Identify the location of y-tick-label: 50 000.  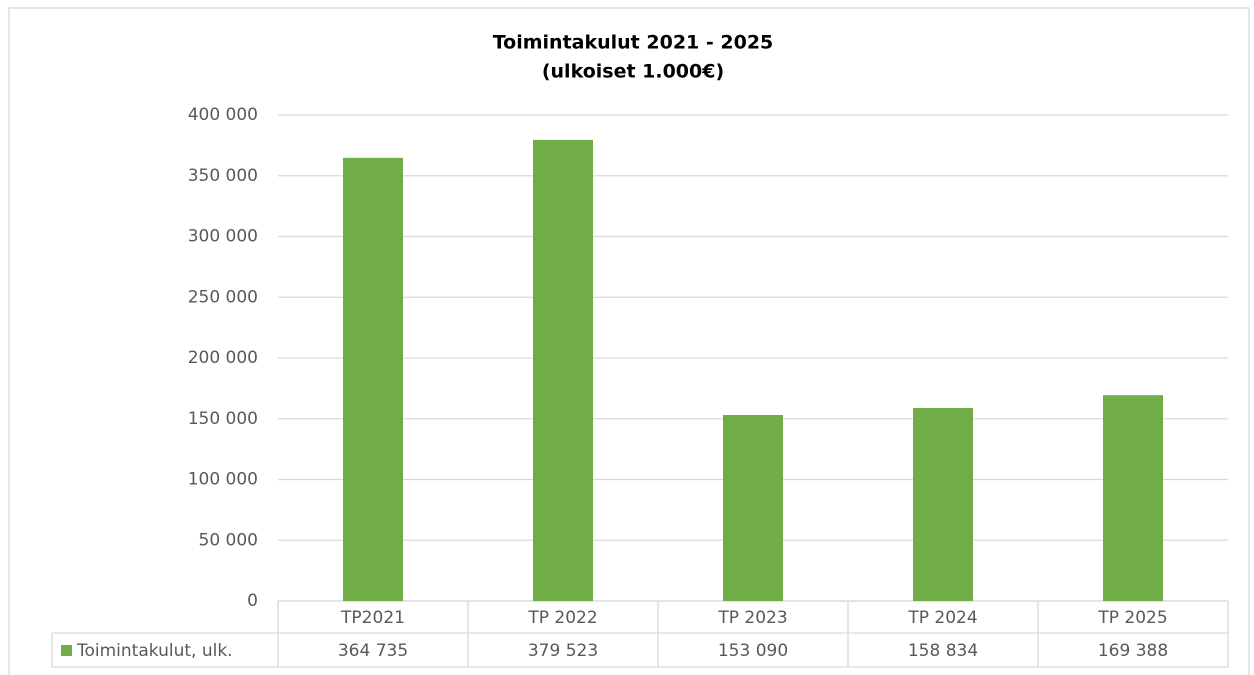
(228, 540).